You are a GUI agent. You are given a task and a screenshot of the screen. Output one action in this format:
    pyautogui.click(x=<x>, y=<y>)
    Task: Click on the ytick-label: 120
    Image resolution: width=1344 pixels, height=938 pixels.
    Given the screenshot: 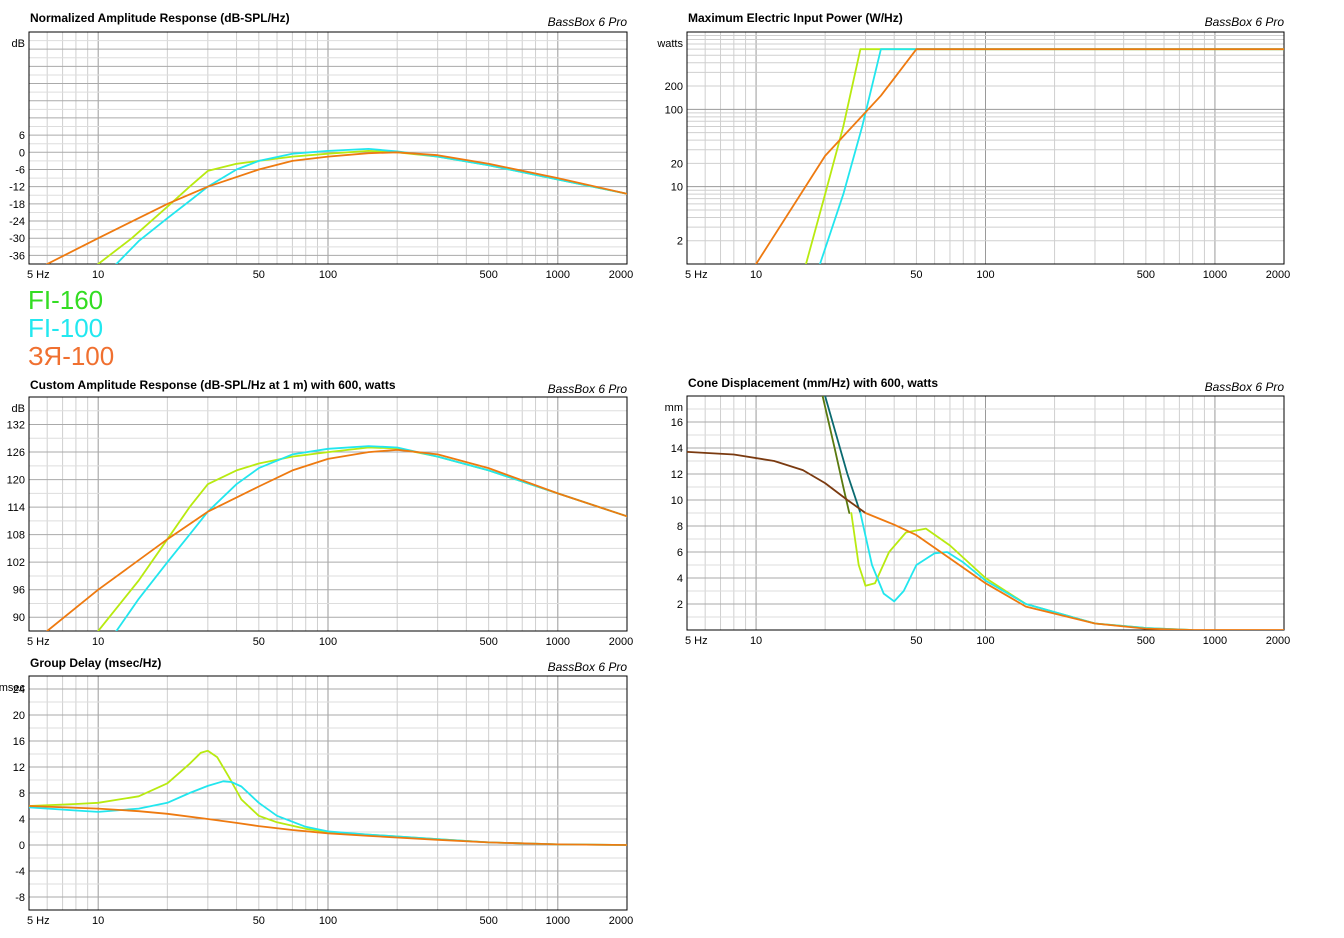 What is the action you would take?
    pyautogui.click(x=16, y=481)
    